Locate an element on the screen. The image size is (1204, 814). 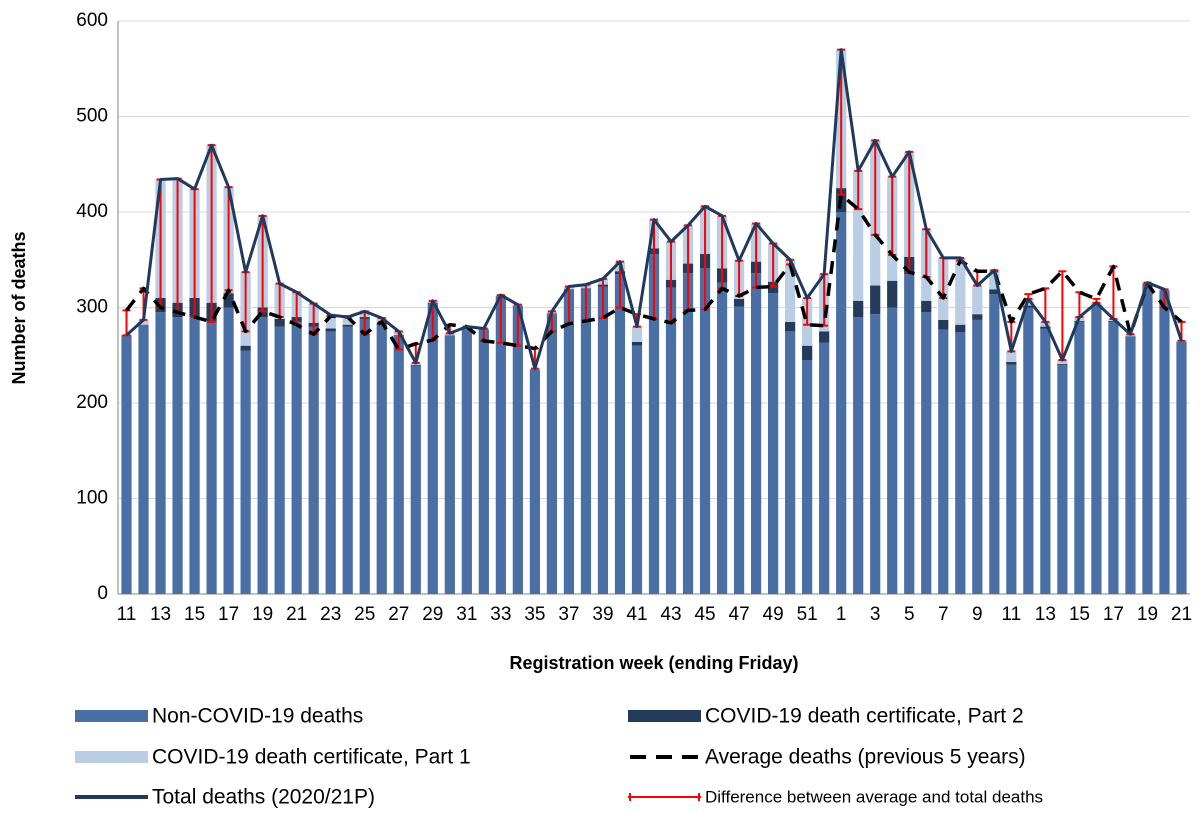
legend-label: Average deaths (previous 5 years) is located at coordinates (865, 757).